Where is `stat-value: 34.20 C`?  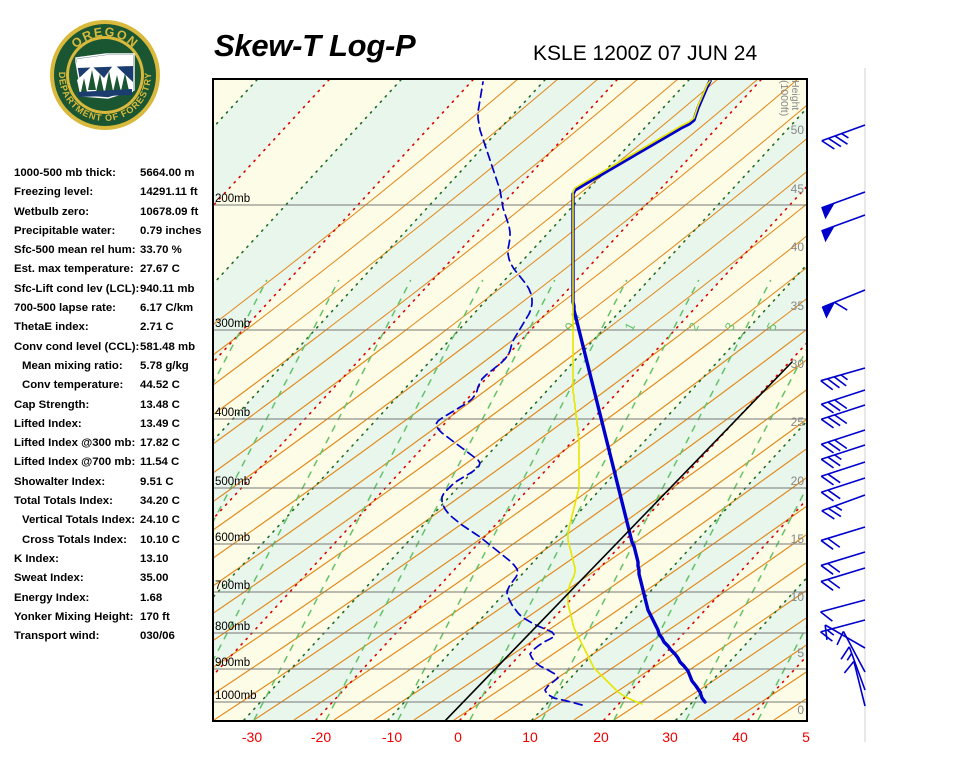 stat-value: 34.20 C is located at coordinates (160, 501).